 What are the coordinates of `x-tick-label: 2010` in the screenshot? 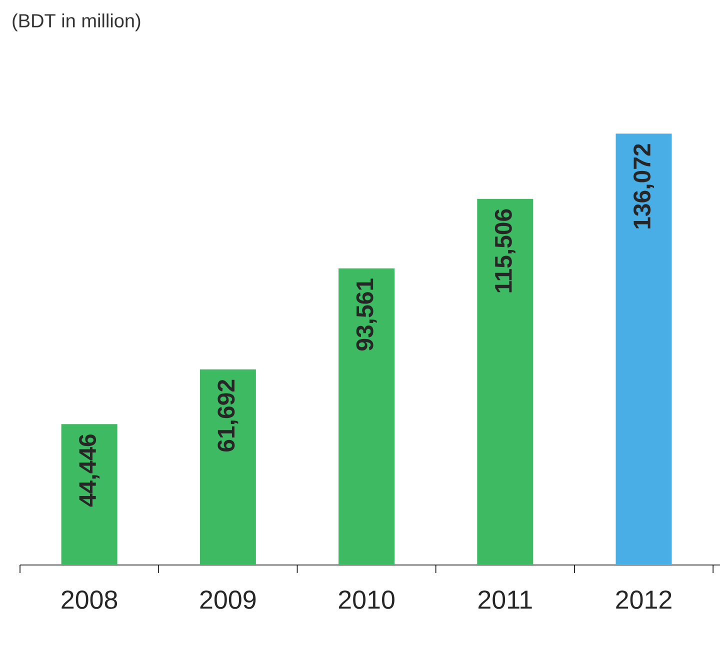 It's located at (366, 599).